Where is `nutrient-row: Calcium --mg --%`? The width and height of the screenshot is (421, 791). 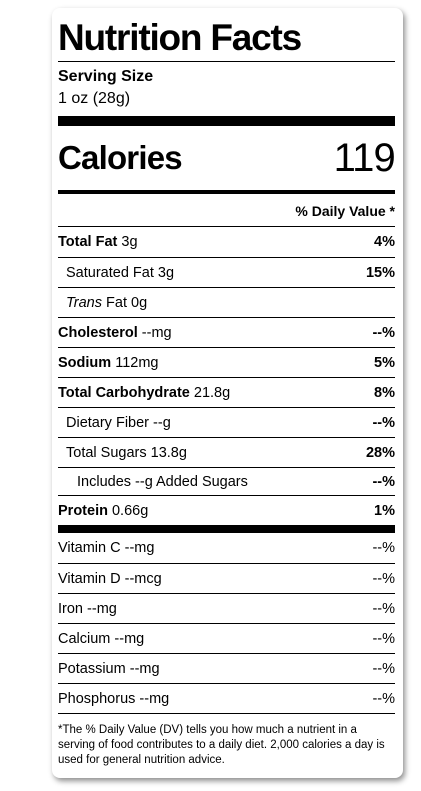 nutrient-row: Calcium --mg --% is located at coordinates (226, 638).